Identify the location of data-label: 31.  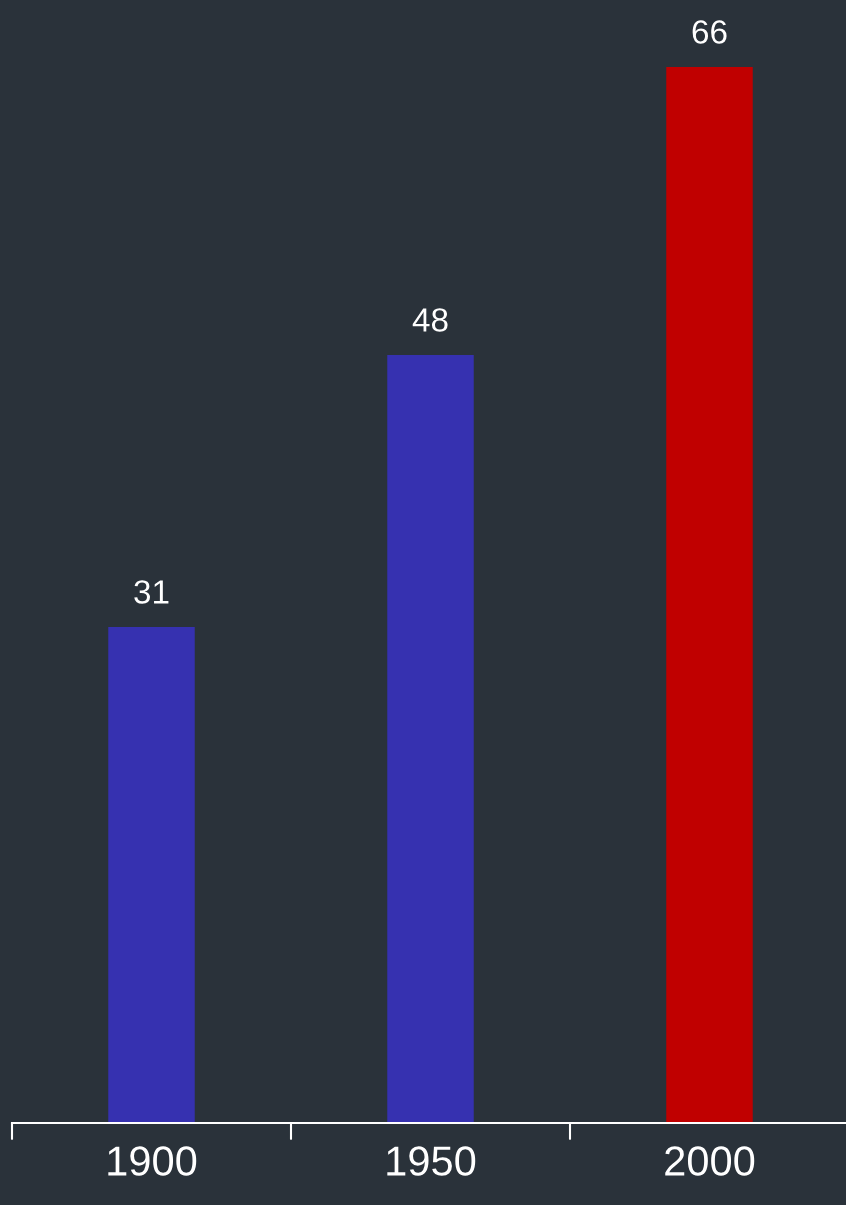
(151, 592).